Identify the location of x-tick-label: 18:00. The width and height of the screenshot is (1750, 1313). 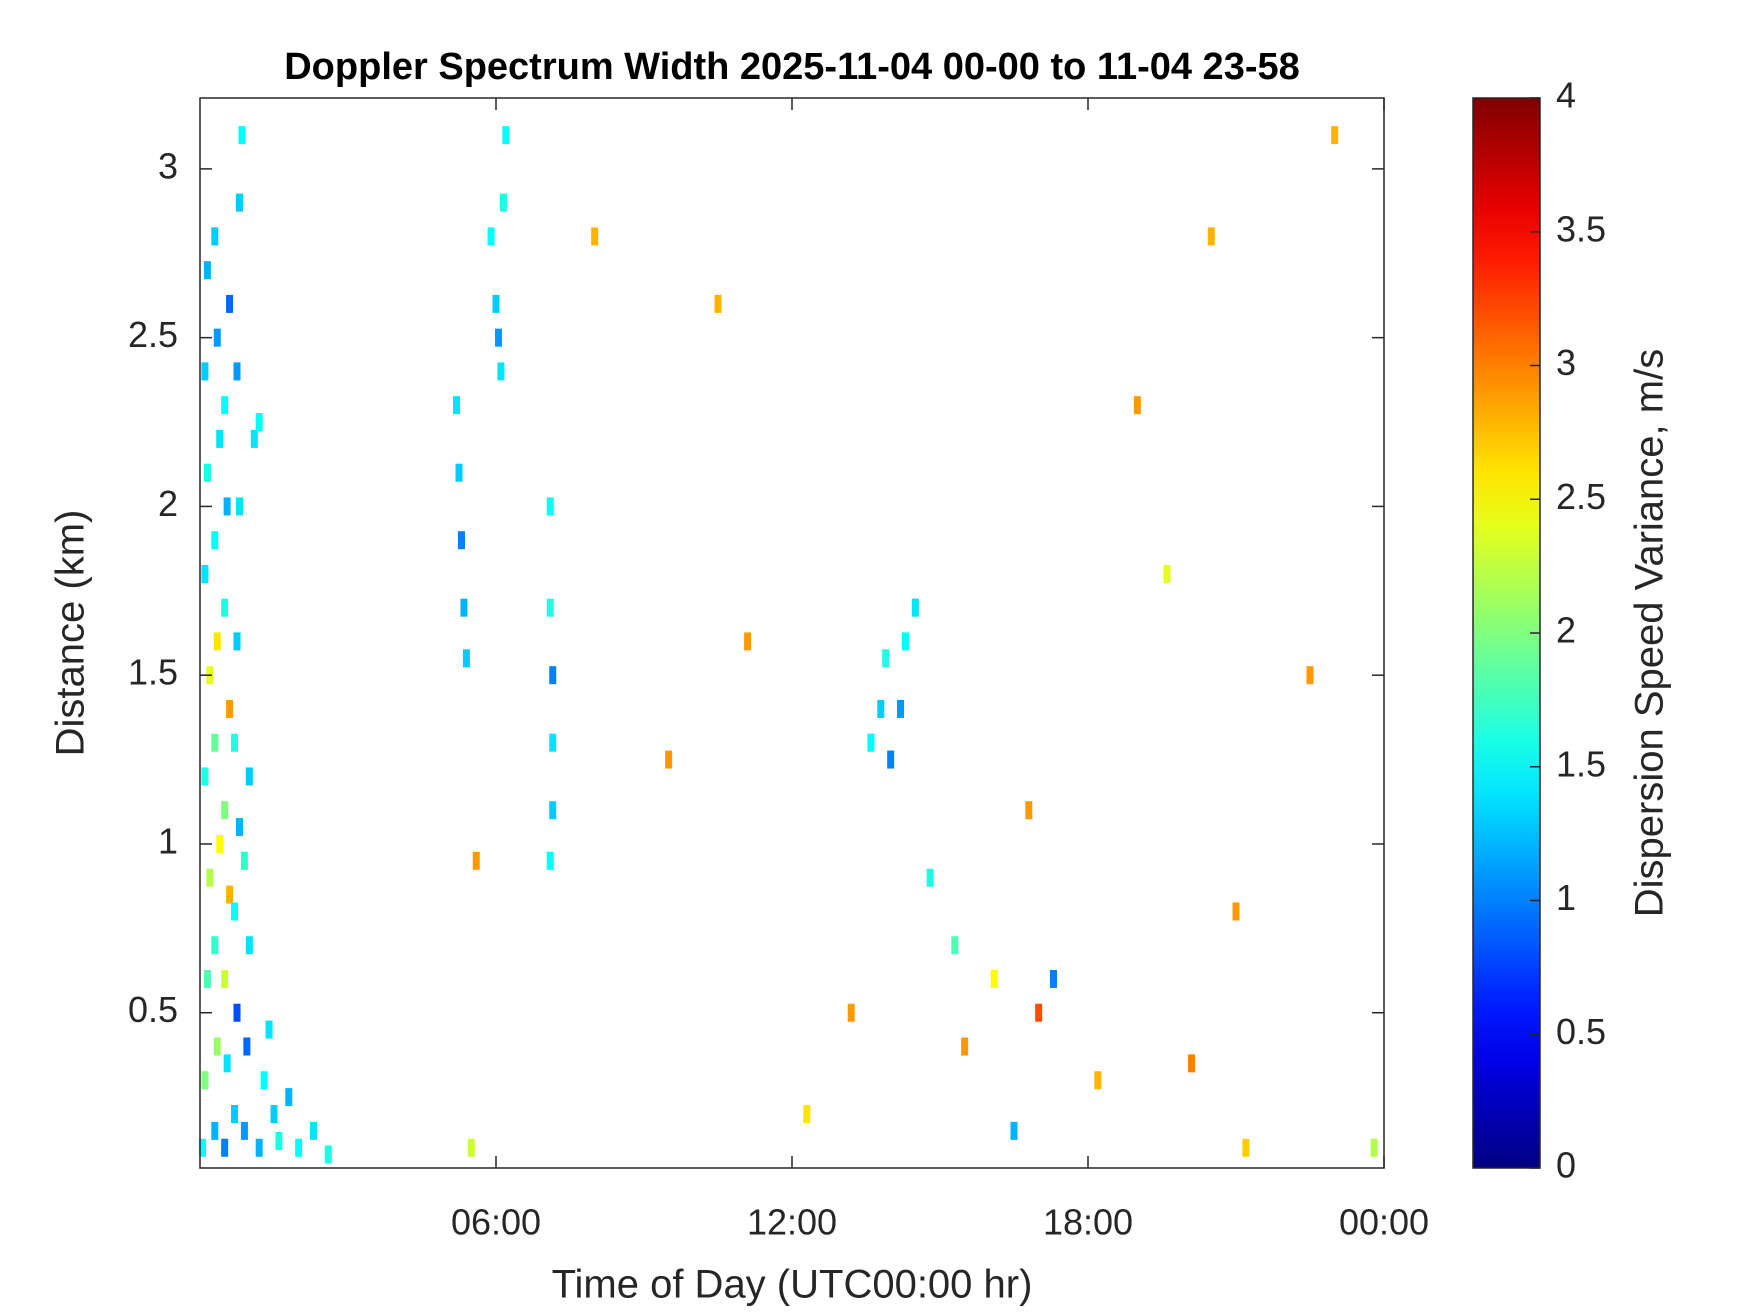
(1088, 1222).